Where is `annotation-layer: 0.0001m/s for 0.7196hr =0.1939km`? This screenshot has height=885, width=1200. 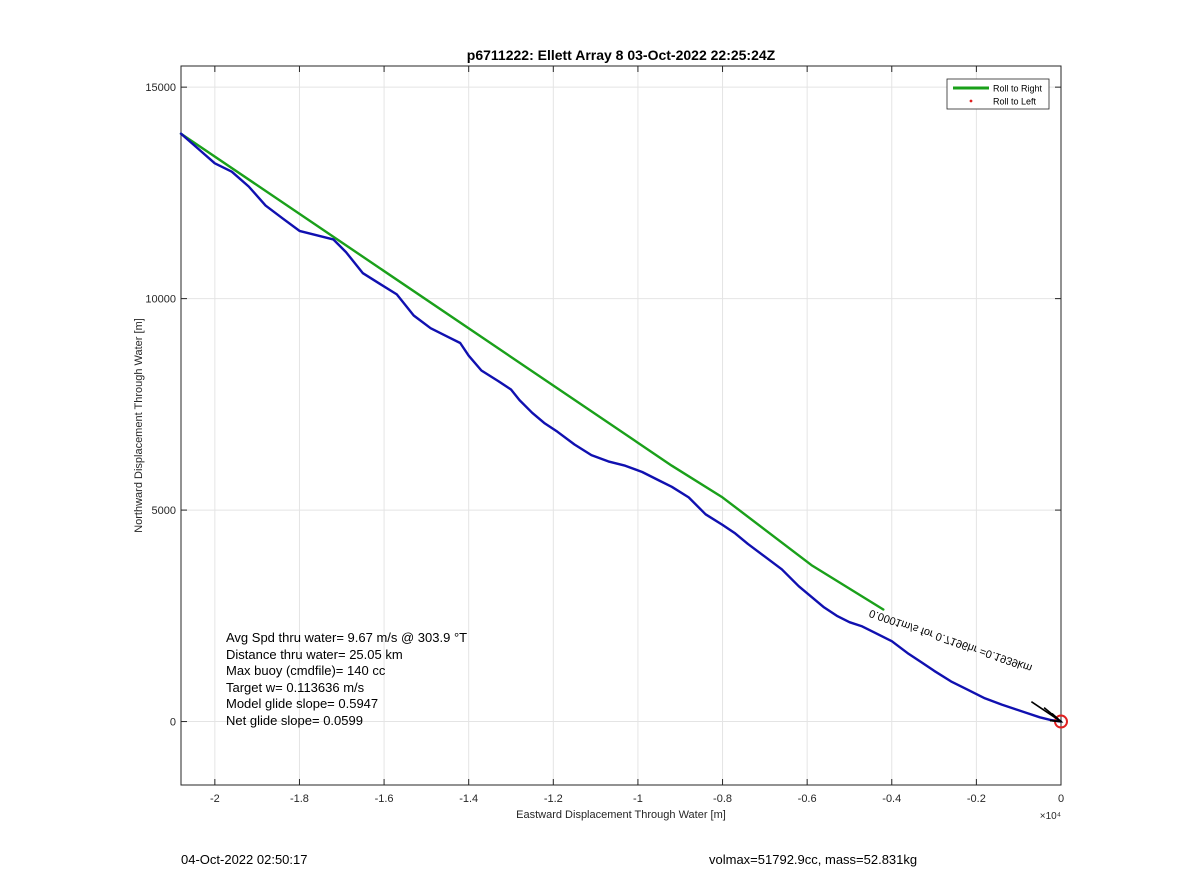
annotation-layer: 0.0001m/s for 0.7196hr =0.1939km is located at coordinates (968, 668).